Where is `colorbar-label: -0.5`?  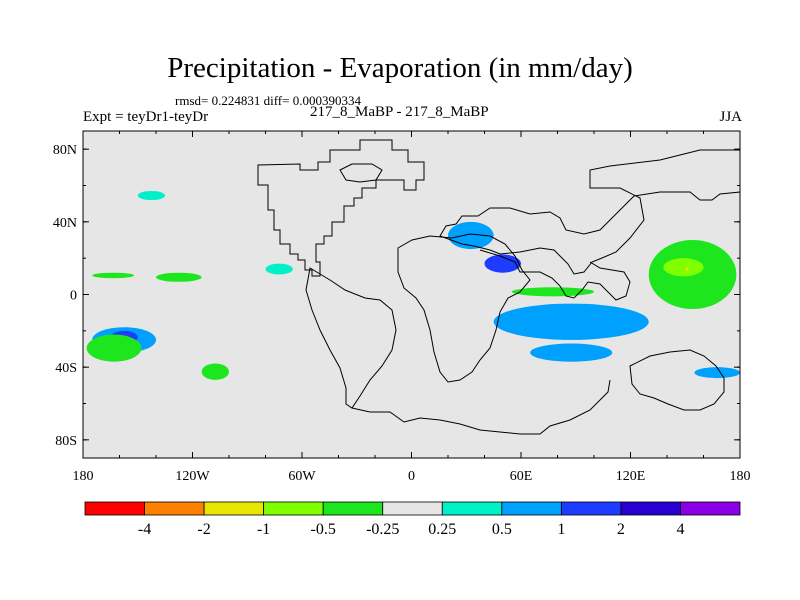 colorbar-label: -0.5 is located at coordinates (323, 529).